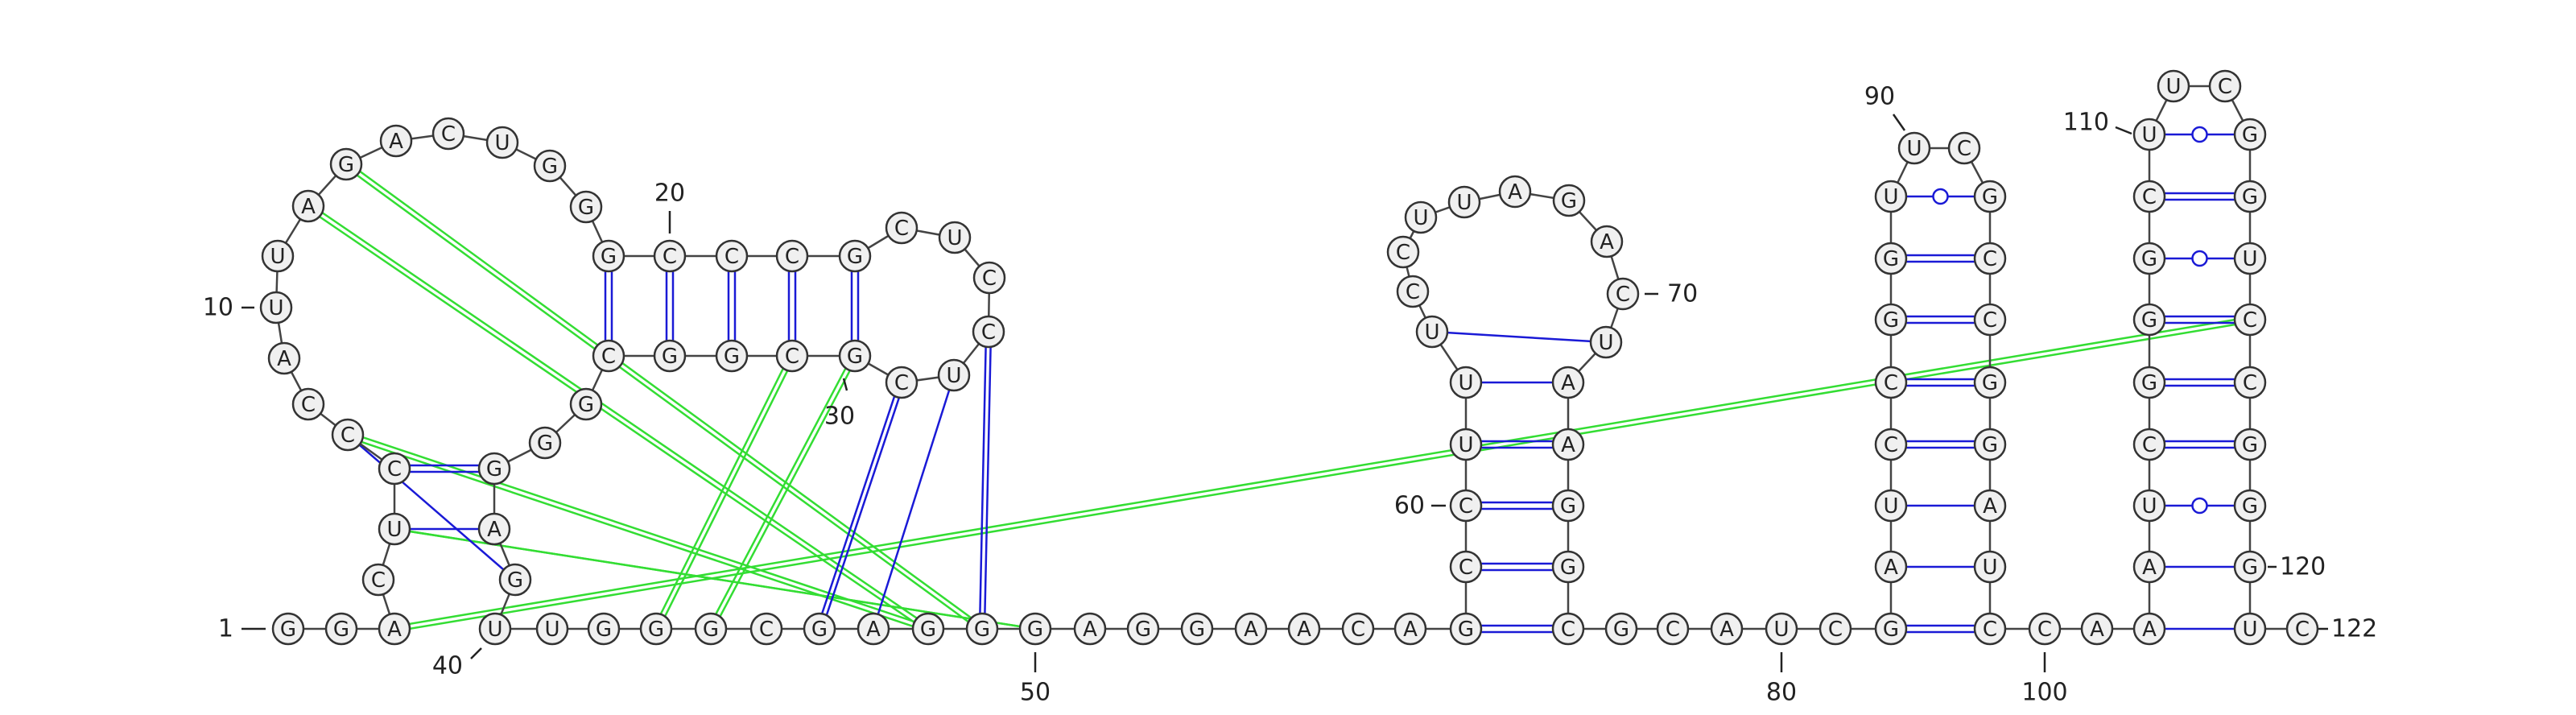 This screenshot has width=2576, height=715. What do you see at coordinates (494, 469) in the screenshot?
I see `nucleotide-37: G` at bounding box center [494, 469].